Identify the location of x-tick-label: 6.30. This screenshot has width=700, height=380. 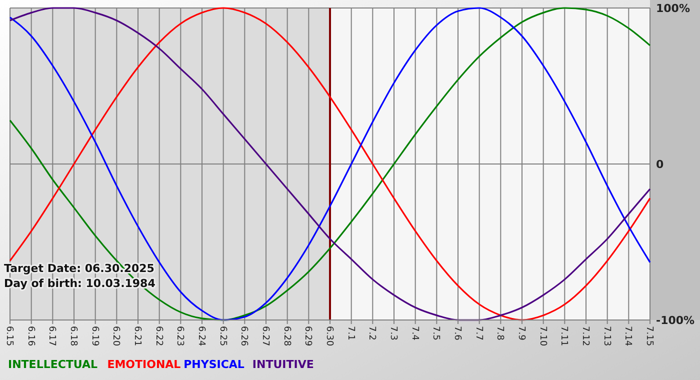
(329, 336).